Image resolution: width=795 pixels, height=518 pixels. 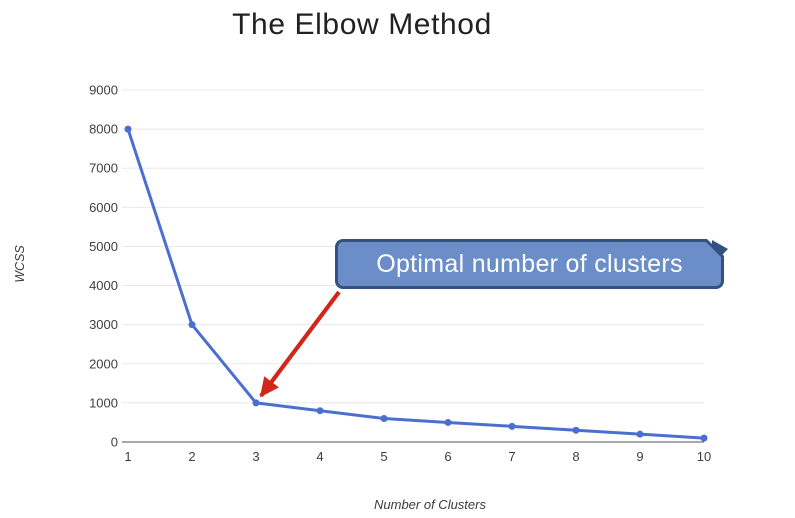 I want to click on x-axis-title: Number of Clusters, so click(x=430, y=504).